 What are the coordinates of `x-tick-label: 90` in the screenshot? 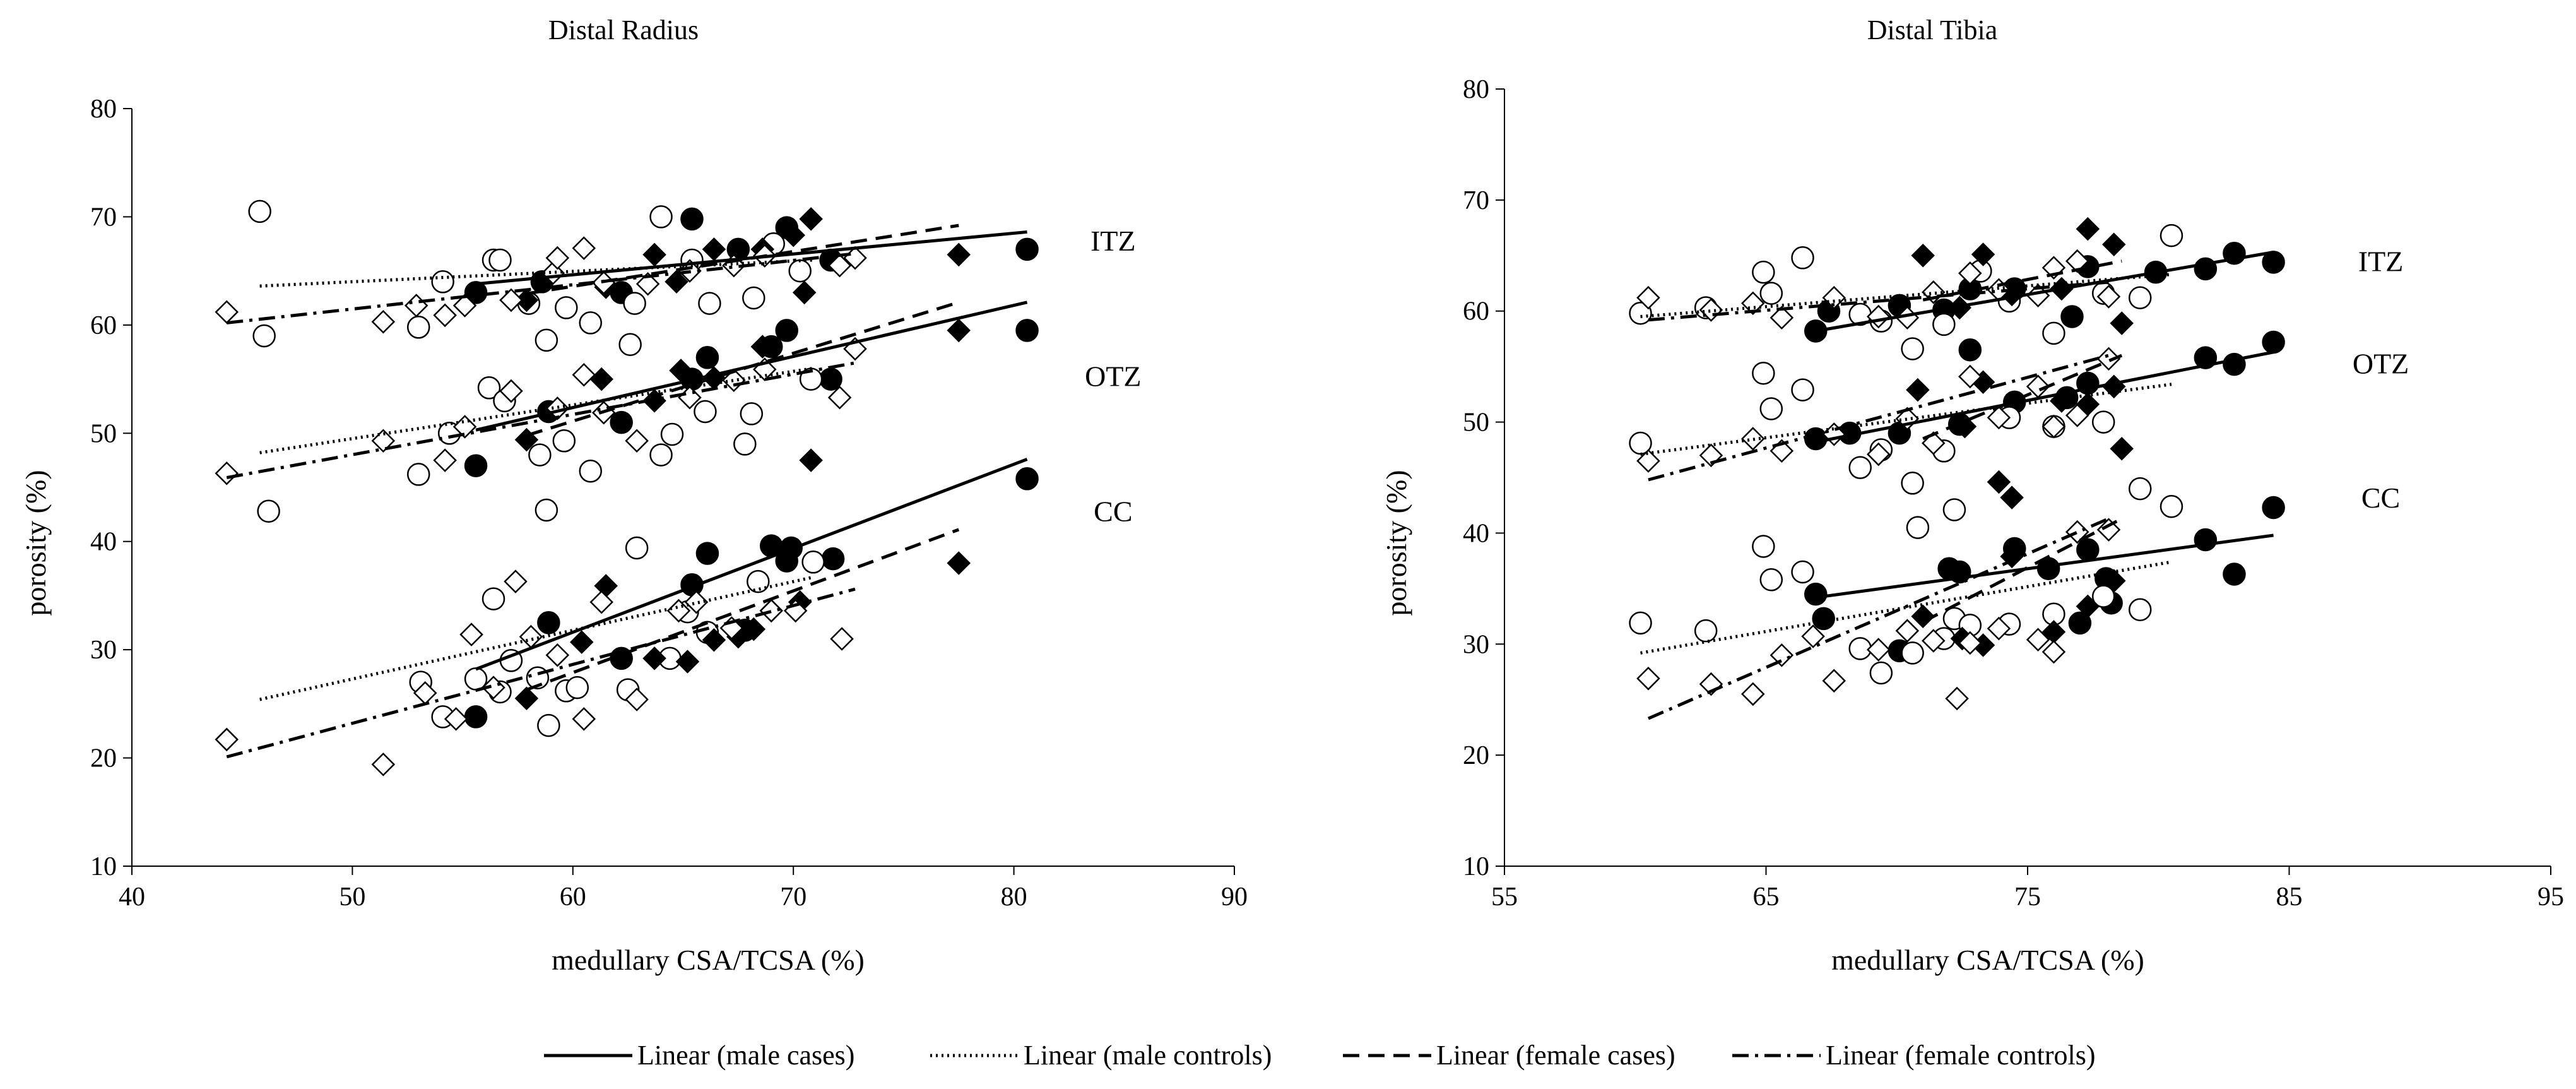 It's located at (1234, 897).